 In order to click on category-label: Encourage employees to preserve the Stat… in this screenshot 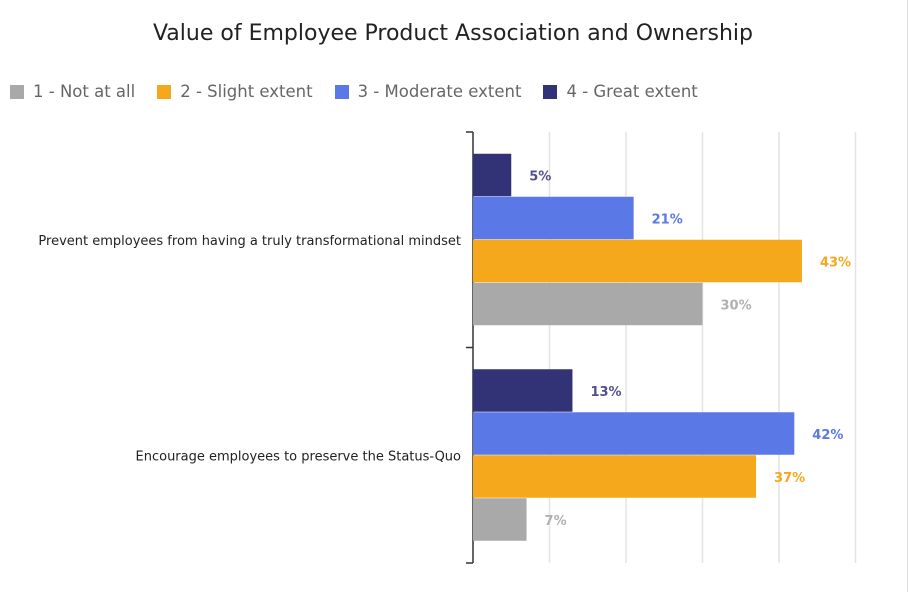, I will do `click(299, 456)`.